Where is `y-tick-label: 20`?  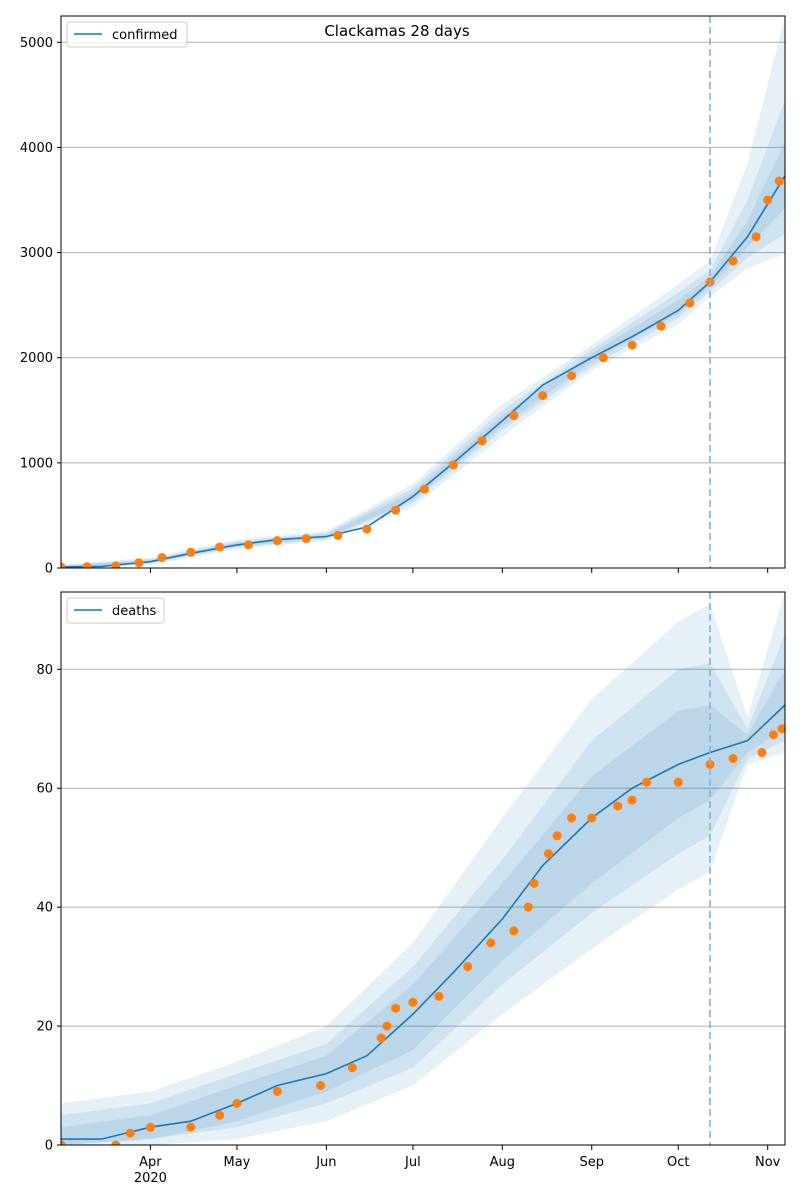
y-tick-label: 20 is located at coordinates (44, 1027).